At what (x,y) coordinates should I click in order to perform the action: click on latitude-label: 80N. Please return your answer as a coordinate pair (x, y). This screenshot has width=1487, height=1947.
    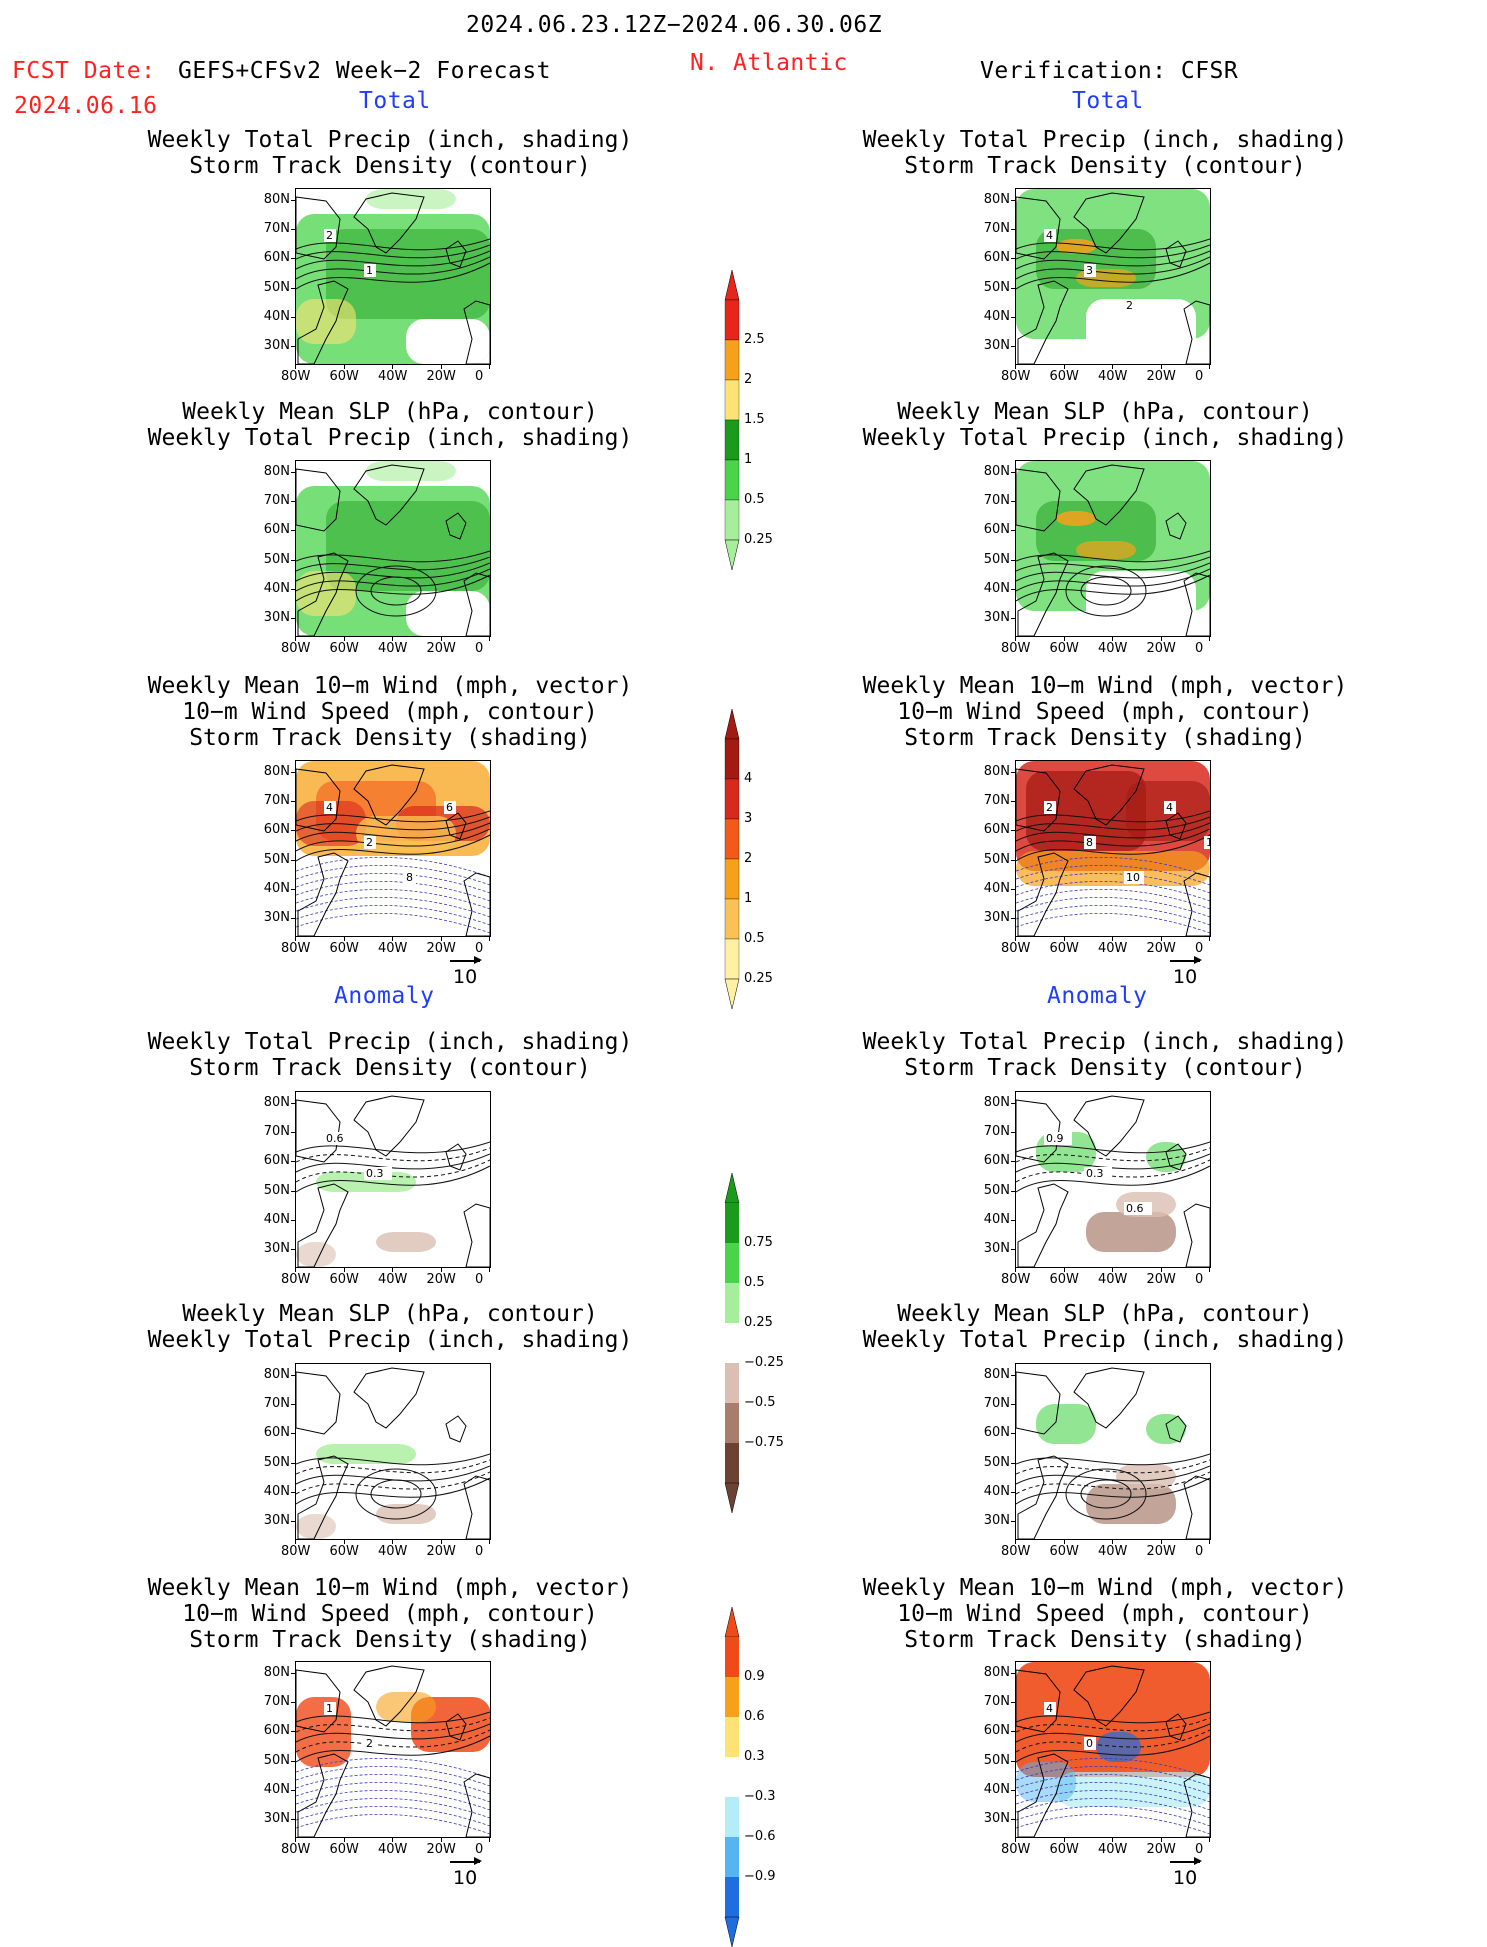
    Looking at the image, I should click on (276, 1102).